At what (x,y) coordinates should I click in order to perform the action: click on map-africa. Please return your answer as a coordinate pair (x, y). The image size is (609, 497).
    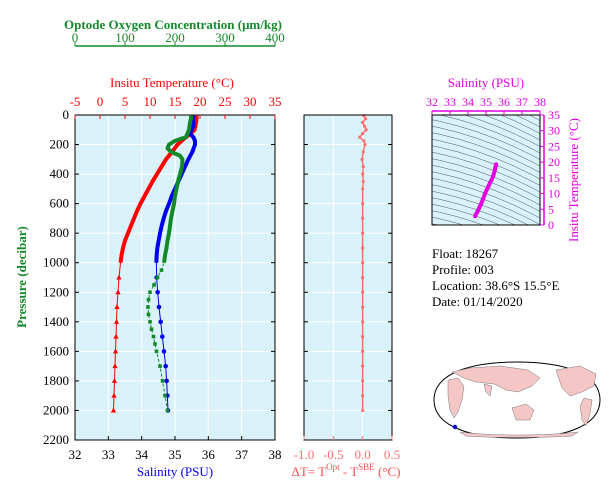
    Looking at the image, I should click on (456, 398).